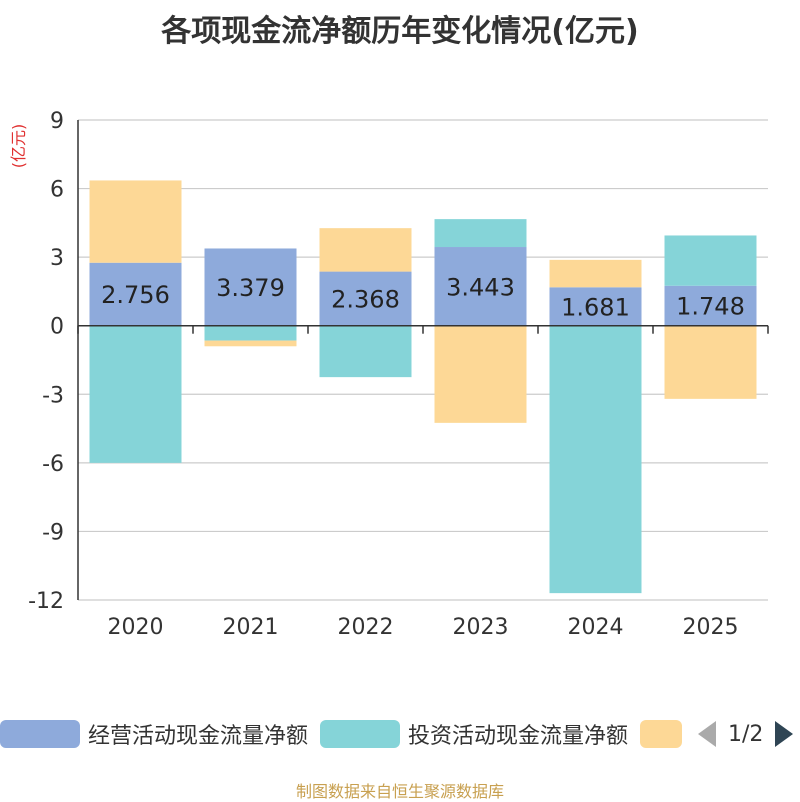 Image resolution: width=800 pixels, height=802 pixels. What do you see at coordinates (53, 395) in the screenshot?
I see `y-tick-label: -3` at bounding box center [53, 395].